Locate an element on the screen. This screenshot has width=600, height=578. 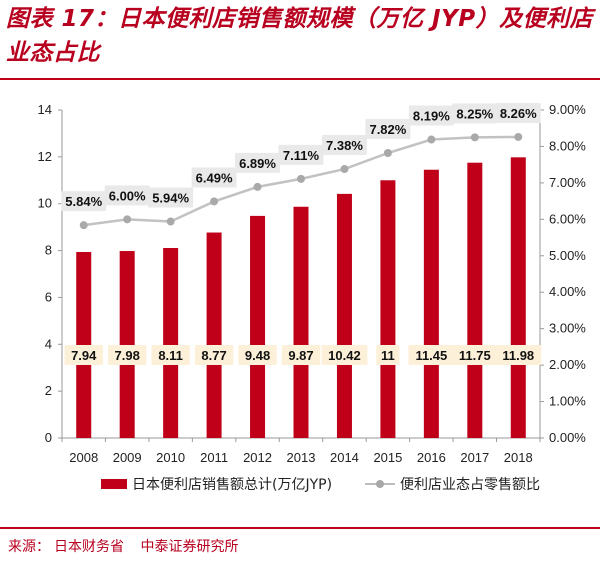
y-left-tick-label: 12 is located at coordinates (45, 156).